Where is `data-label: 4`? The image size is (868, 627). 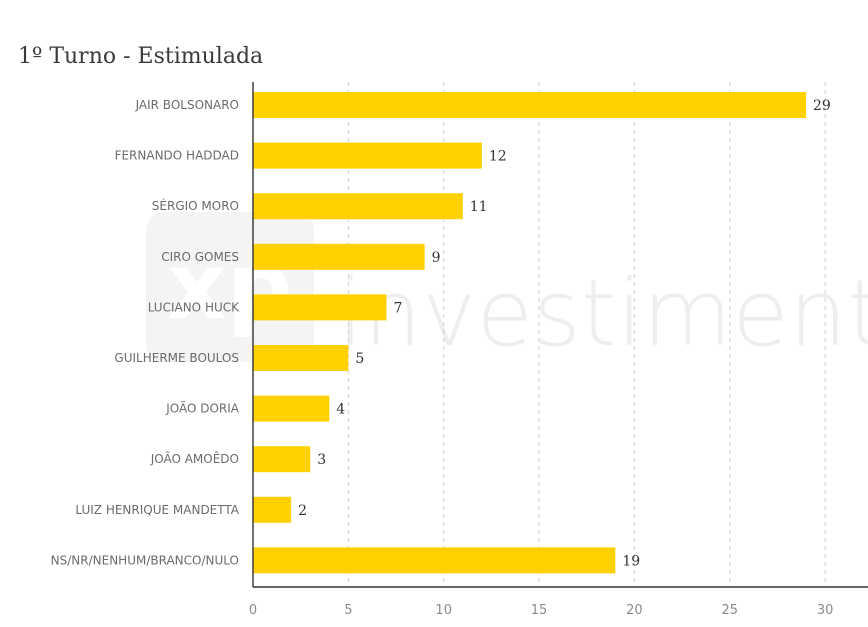
data-label: 4 is located at coordinates (340, 410).